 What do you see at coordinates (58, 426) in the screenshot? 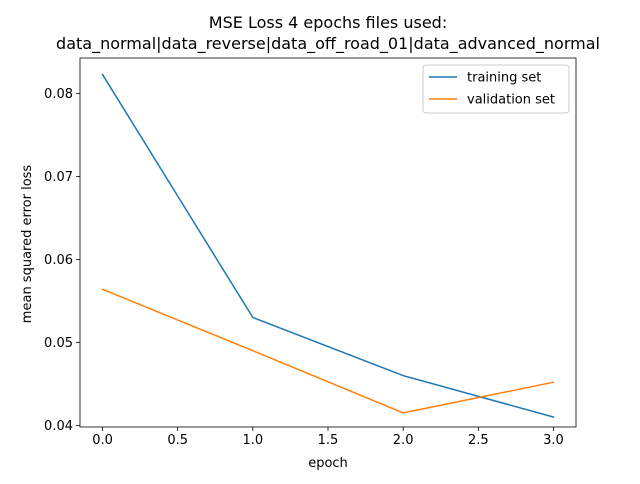
I see `y-tick-label: 0.04` at bounding box center [58, 426].